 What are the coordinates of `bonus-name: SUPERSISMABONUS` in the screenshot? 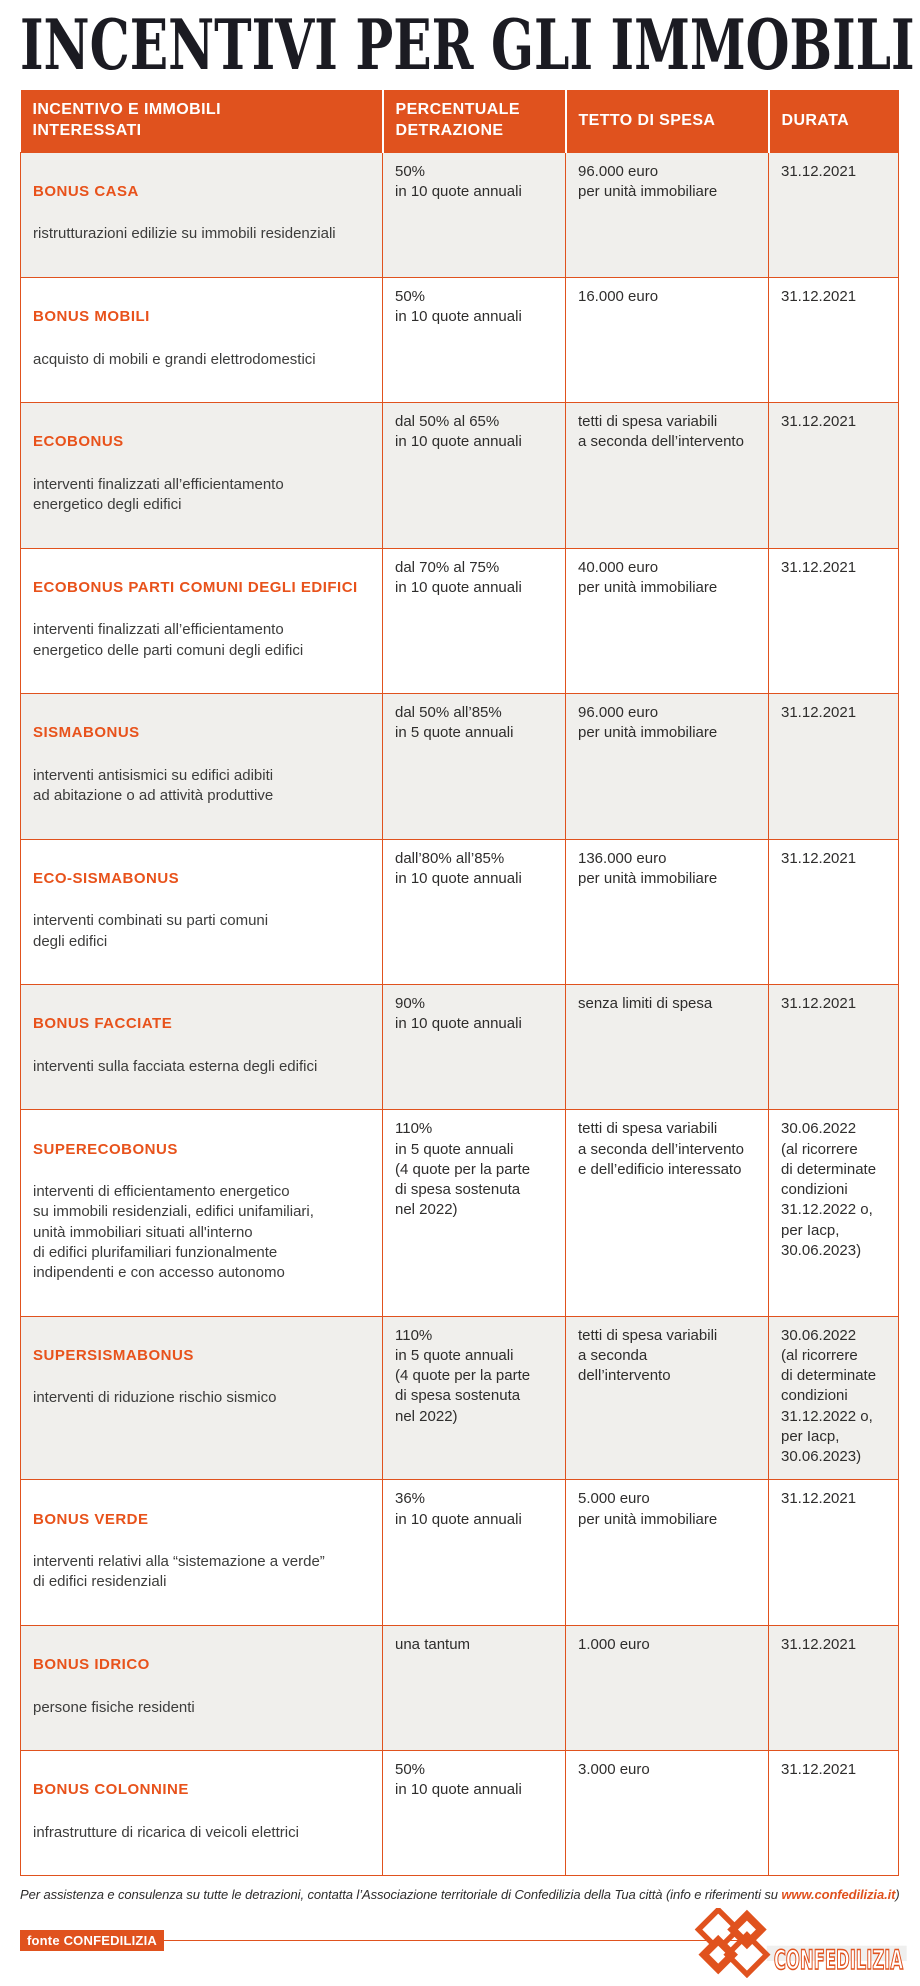 It's located at (113, 1355).